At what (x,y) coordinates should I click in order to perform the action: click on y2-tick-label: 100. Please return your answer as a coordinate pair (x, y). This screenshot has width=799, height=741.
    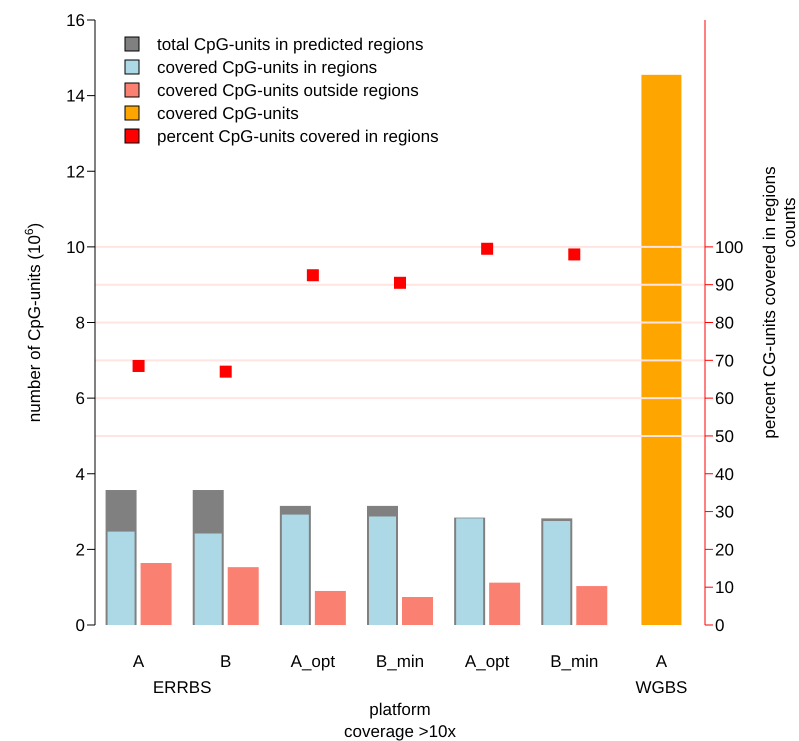
    Looking at the image, I should click on (729, 247).